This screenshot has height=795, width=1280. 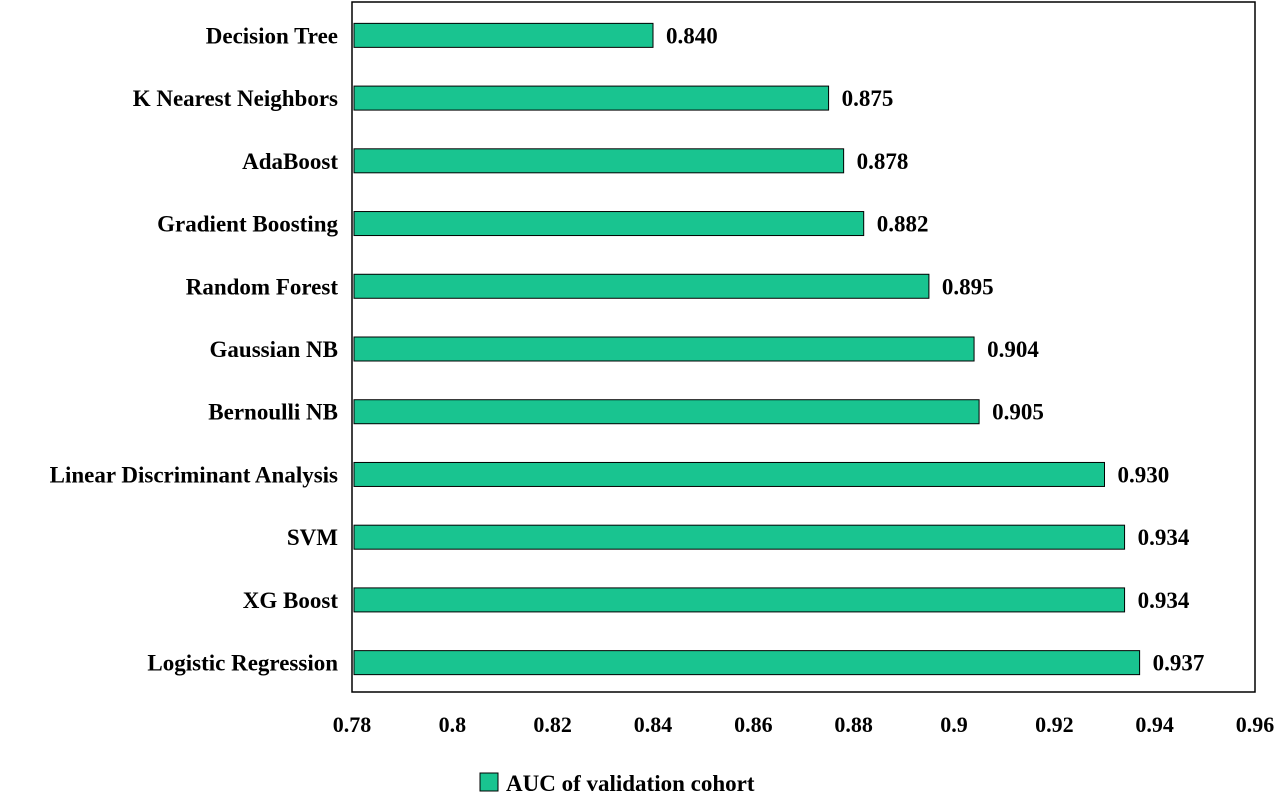 I want to click on x-axis-ticks: 0.78 0.8 0.82 0.84 0.86 0.88 0.9 0.92 0.94 0.96, so click(x=804, y=724).